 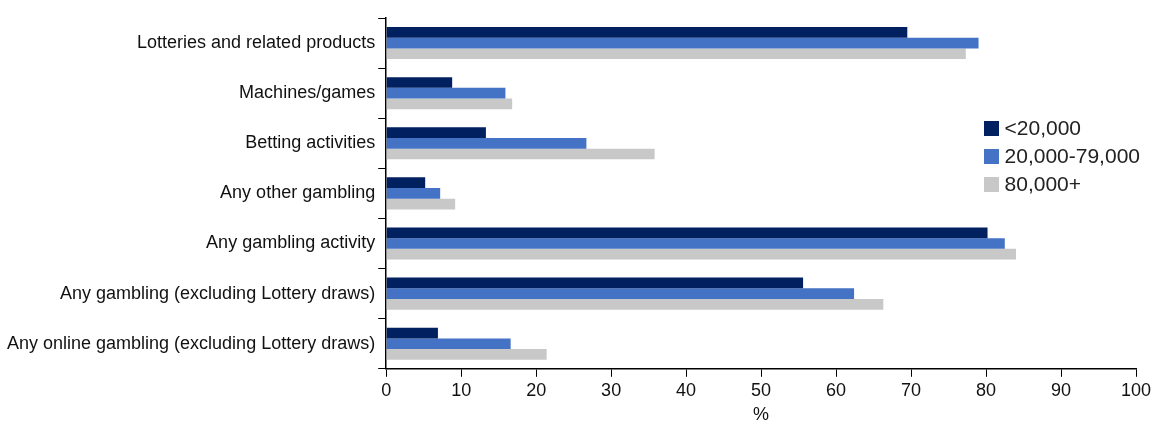 What do you see at coordinates (911, 389) in the screenshot?
I see `x-tick-label: 70` at bounding box center [911, 389].